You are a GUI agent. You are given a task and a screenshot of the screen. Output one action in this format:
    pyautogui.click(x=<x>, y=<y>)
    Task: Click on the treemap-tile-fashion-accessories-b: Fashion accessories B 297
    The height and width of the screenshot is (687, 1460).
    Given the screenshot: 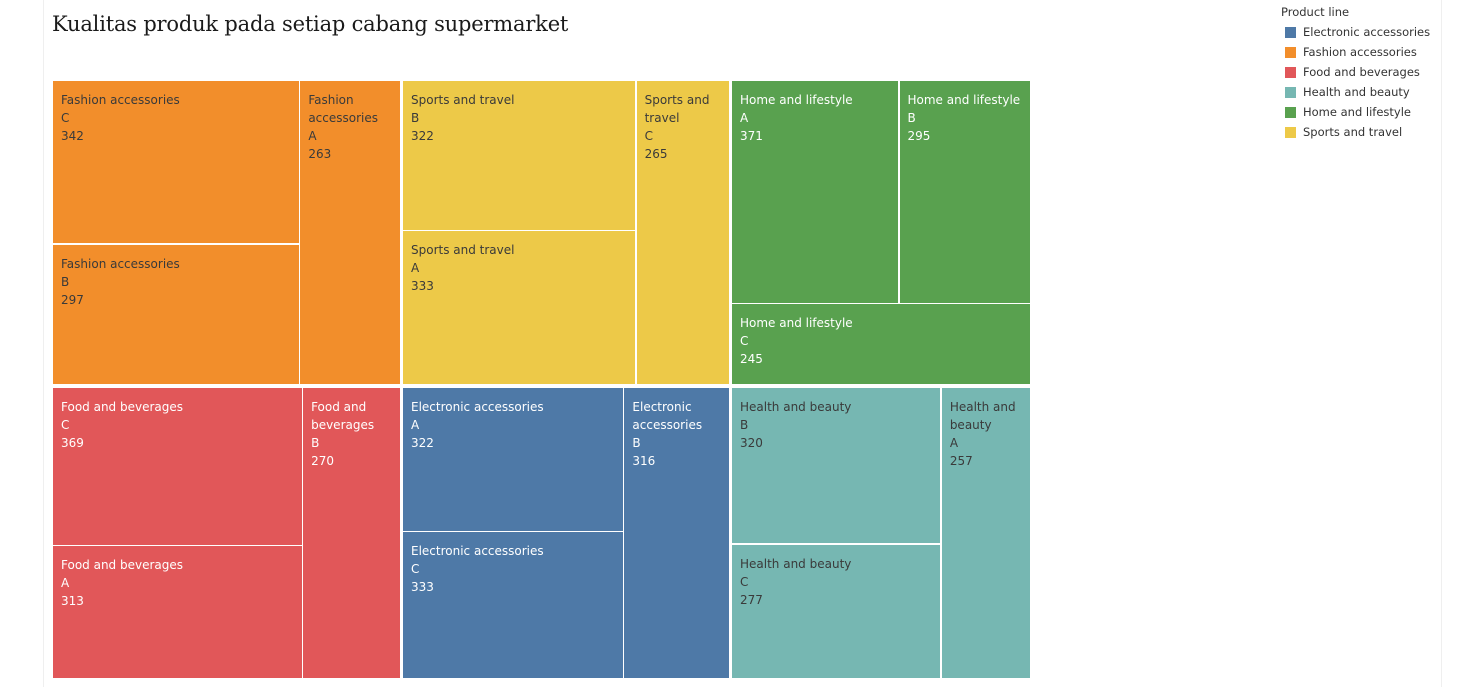 What is the action you would take?
    pyautogui.click(x=176, y=314)
    